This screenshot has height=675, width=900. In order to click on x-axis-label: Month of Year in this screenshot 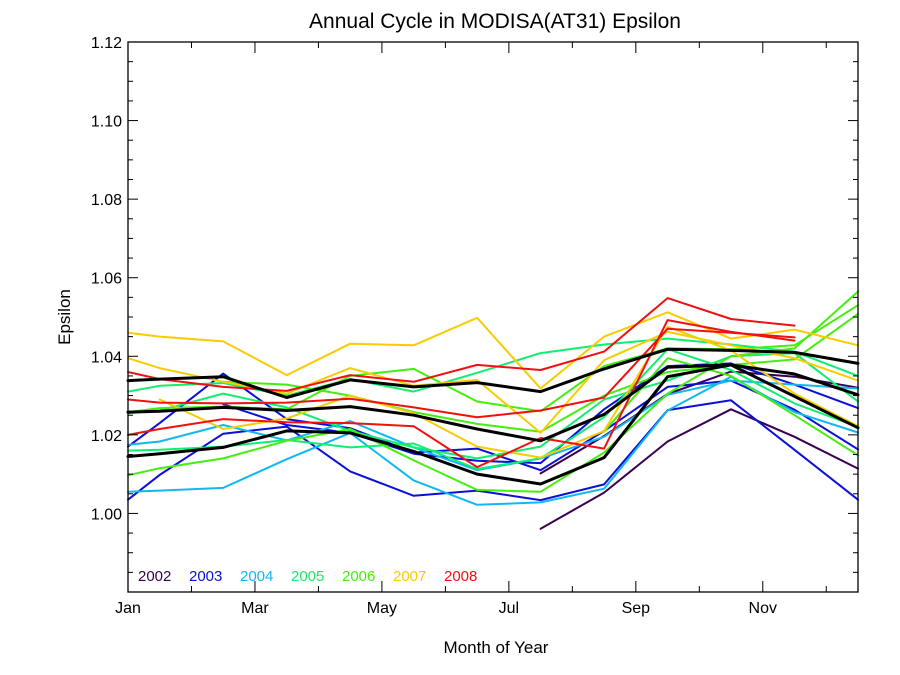, I will do `click(496, 647)`.